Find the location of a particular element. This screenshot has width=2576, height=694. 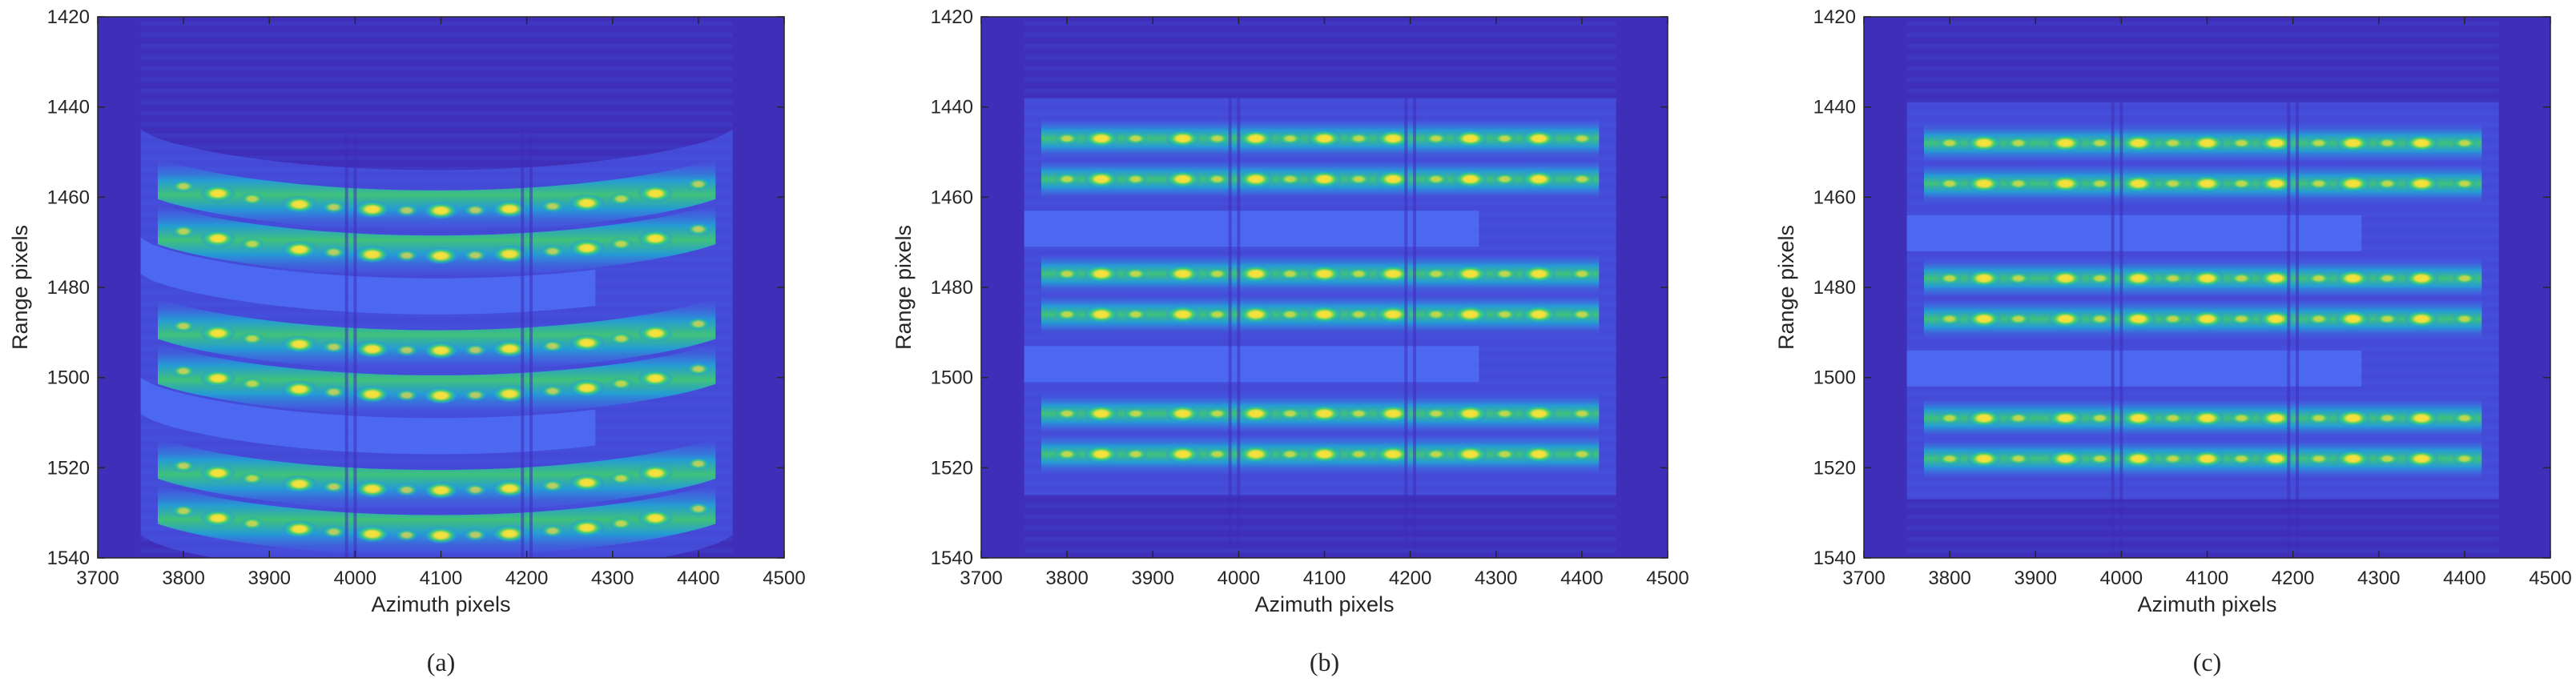

y-tick-label: 1420 is located at coordinates (952, 17).